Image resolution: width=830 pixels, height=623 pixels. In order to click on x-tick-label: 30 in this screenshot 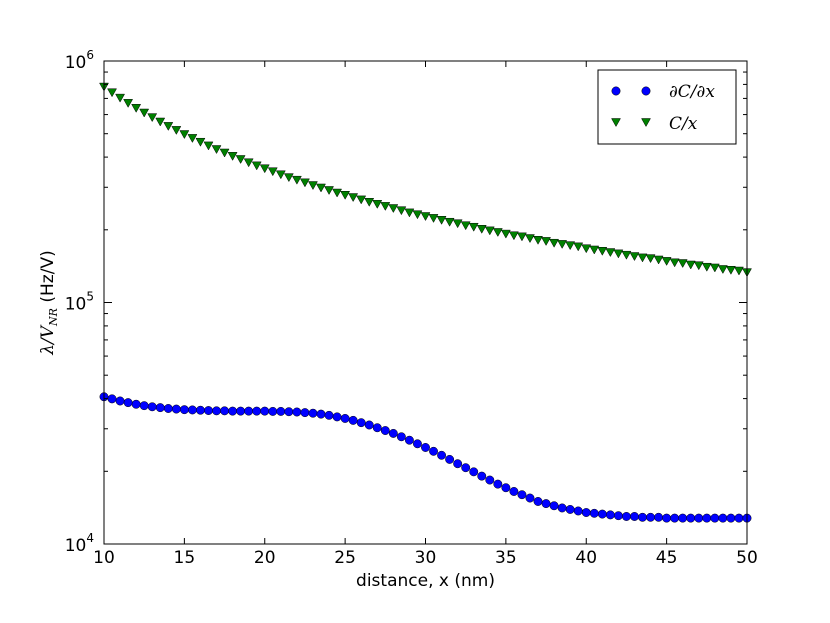, I will do `click(426, 558)`.